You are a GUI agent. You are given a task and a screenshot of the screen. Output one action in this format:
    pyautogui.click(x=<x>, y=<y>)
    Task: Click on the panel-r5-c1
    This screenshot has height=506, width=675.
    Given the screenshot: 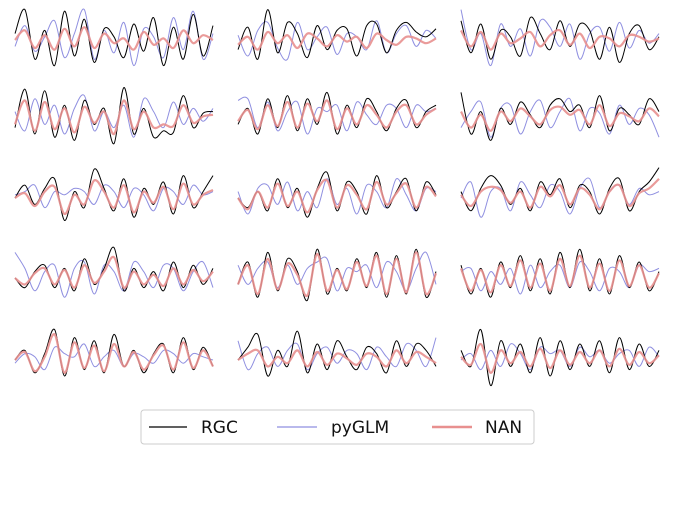 What is the action you would take?
    pyautogui.click(x=114, y=352)
    